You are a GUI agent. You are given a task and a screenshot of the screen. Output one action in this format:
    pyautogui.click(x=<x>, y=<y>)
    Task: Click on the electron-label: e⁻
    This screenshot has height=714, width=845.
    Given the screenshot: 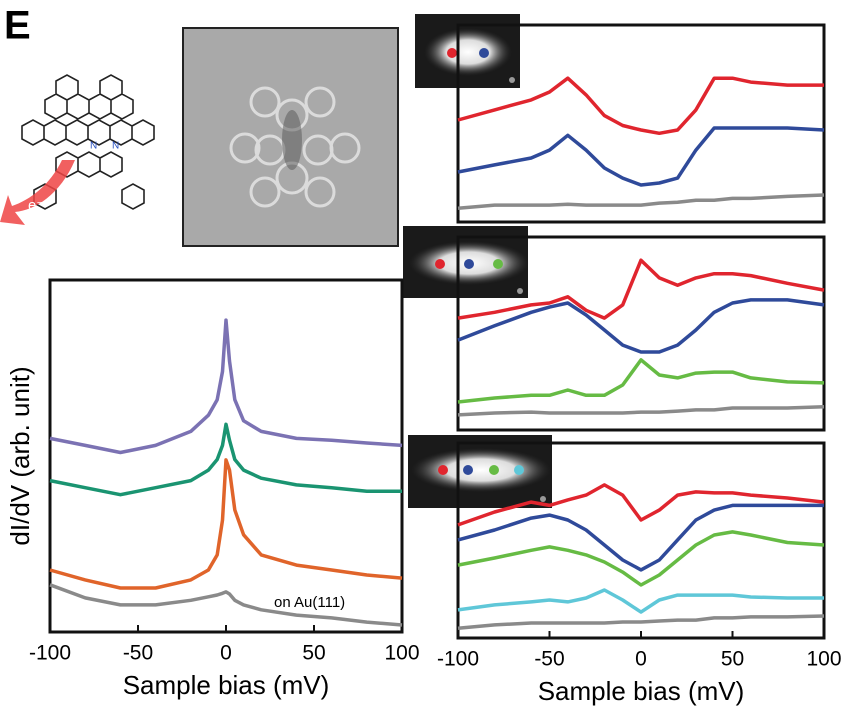 What is the action you would take?
    pyautogui.click(x=36, y=205)
    